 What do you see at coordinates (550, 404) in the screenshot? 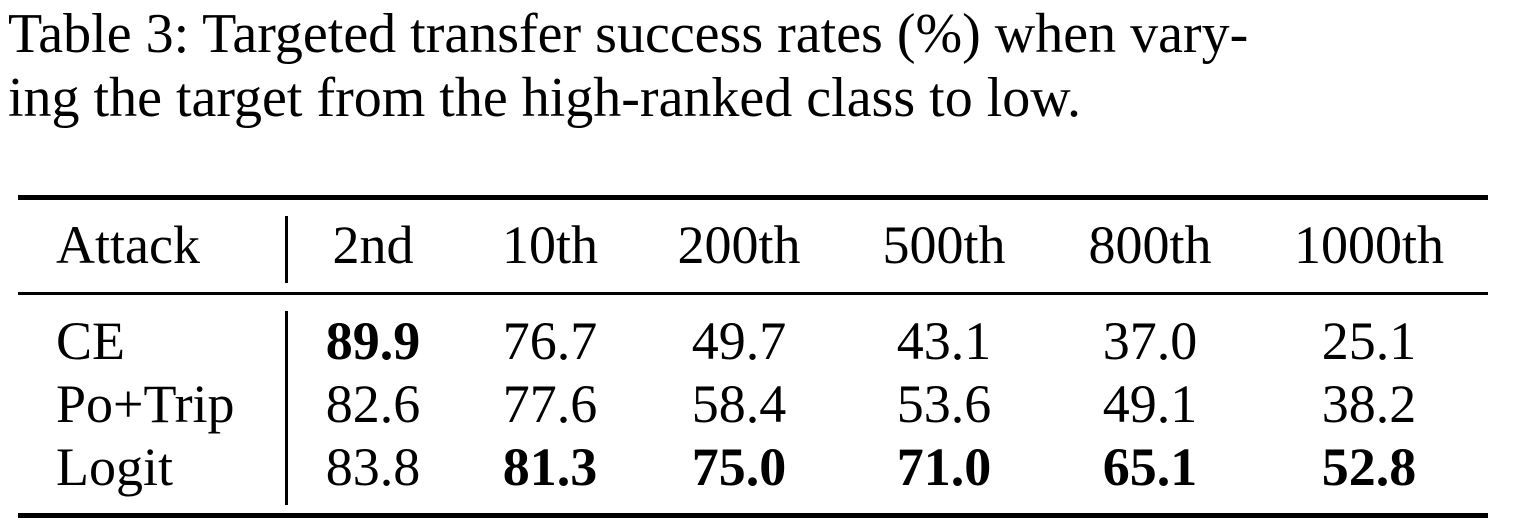
I see `table-cell: 77.6` at bounding box center [550, 404].